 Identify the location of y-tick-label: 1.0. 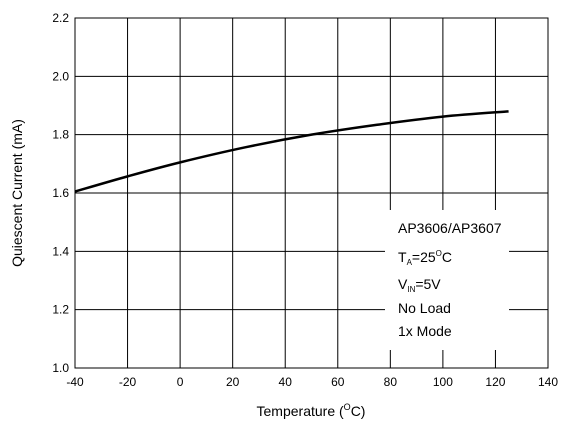
(60, 368).